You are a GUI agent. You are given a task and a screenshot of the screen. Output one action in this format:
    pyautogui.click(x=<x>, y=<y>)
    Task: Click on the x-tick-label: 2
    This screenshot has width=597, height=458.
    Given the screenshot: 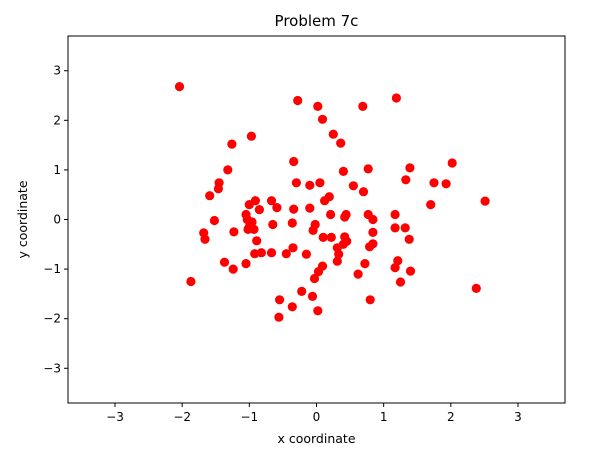 What is the action you would take?
    pyautogui.click(x=451, y=417)
    